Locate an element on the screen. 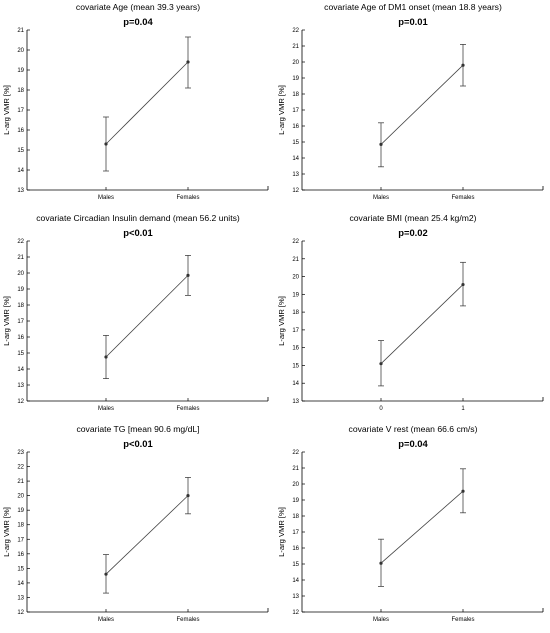  chart-title: covariate BMI (mean 25.4 kg/m2) is located at coordinates (412, 218).